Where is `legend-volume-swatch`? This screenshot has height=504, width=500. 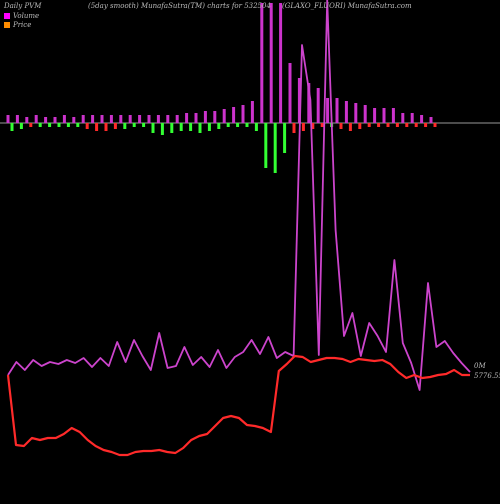
legend-volume-swatch is located at coordinates (7, 16).